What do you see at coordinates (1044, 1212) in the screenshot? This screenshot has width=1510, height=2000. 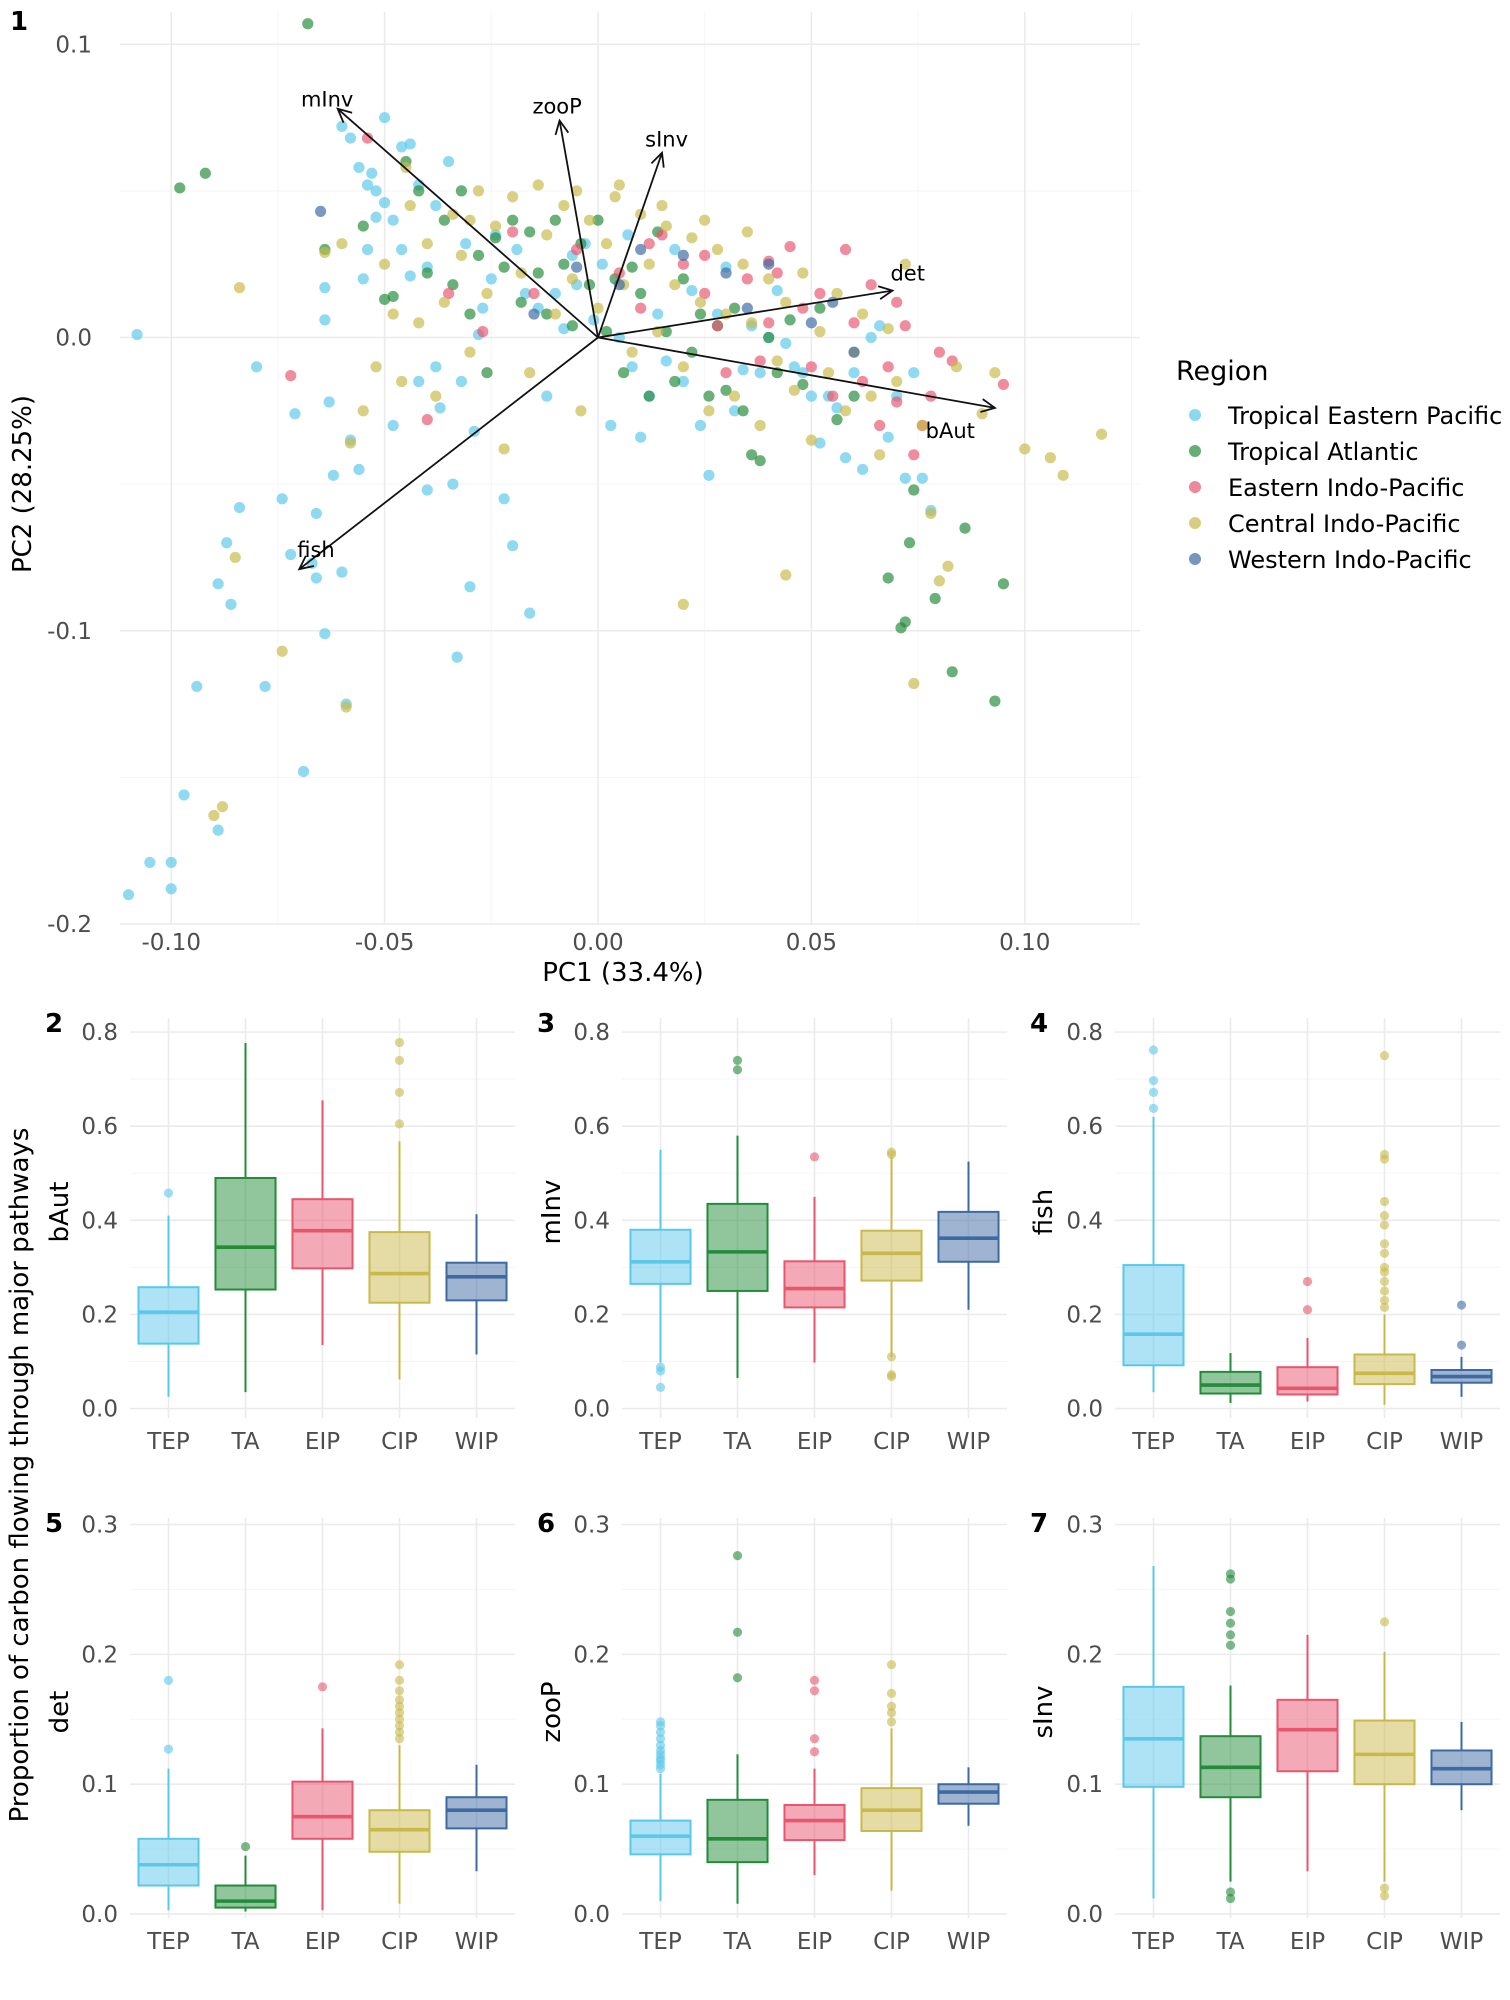 I see `boxplot-y-title-fish: fish` at bounding box center [1044, 1212].